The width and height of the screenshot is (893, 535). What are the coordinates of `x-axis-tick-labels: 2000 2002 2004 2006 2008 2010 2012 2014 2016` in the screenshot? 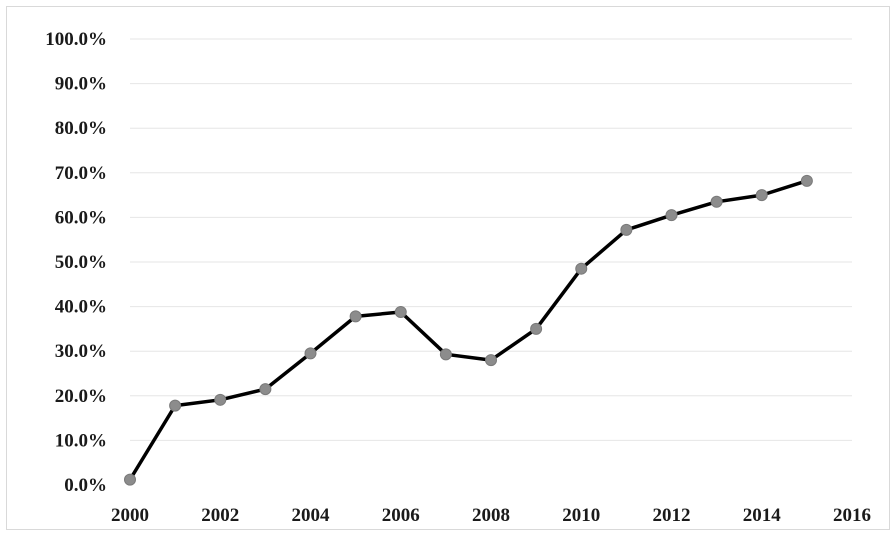 It's located at (491, 515).